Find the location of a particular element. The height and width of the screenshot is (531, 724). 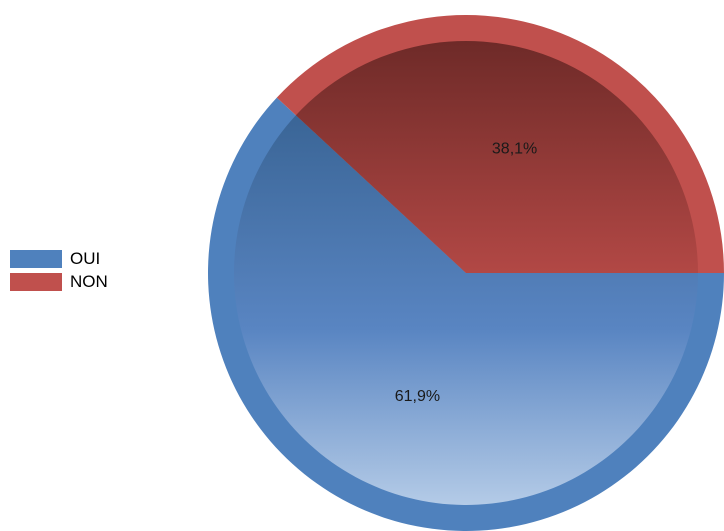

pie-slice-label-oui: 61,9% is located at coordinates (417, 396).